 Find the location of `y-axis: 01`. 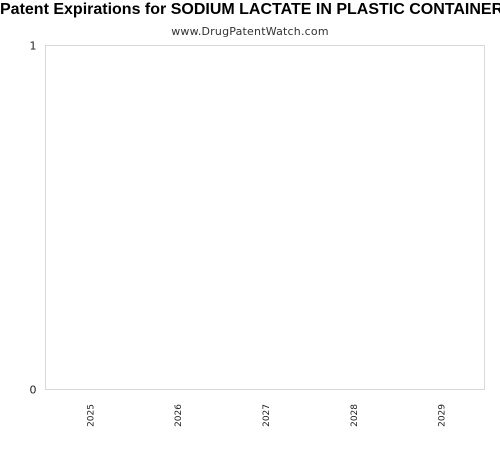

y-axis: 01 is located at coordinates (33, 218).